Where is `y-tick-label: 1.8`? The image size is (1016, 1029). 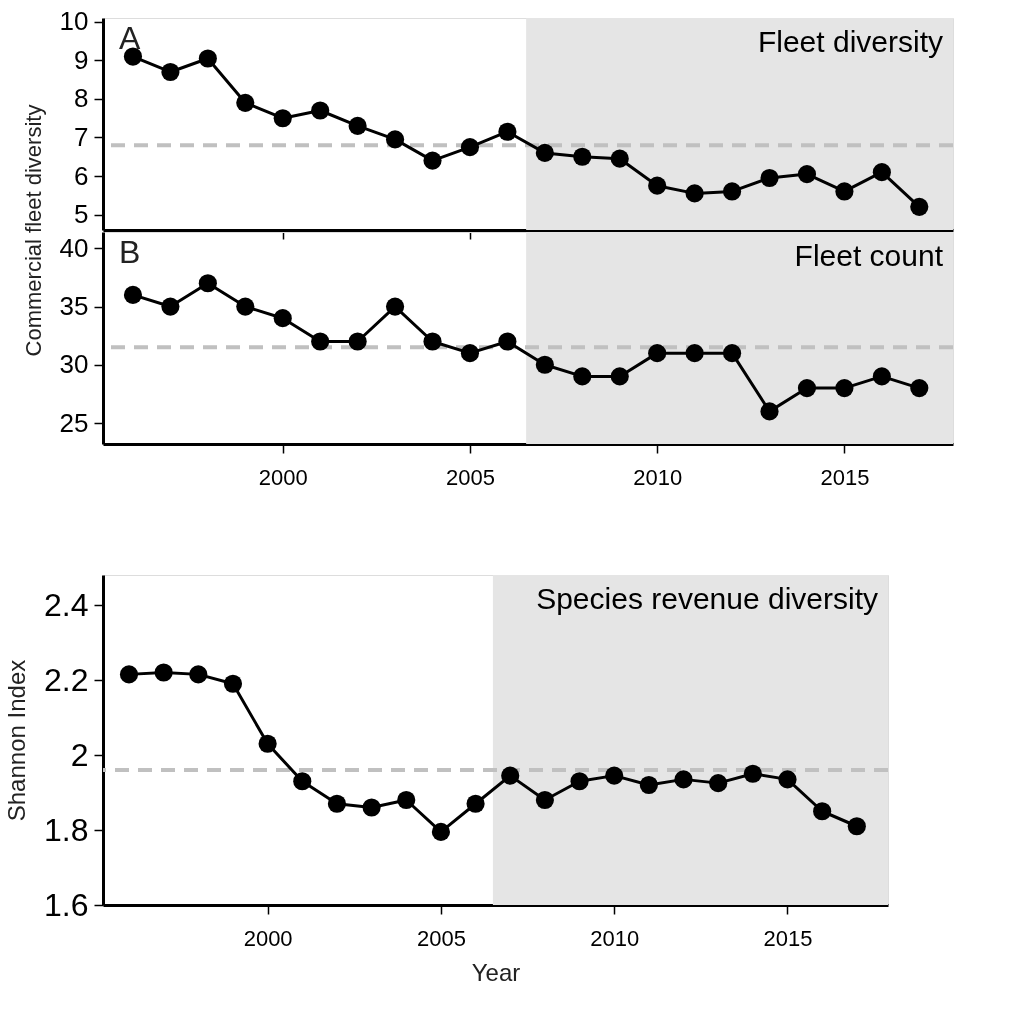 y-tick-label: 1.8 is located at coordinates (66, 829).